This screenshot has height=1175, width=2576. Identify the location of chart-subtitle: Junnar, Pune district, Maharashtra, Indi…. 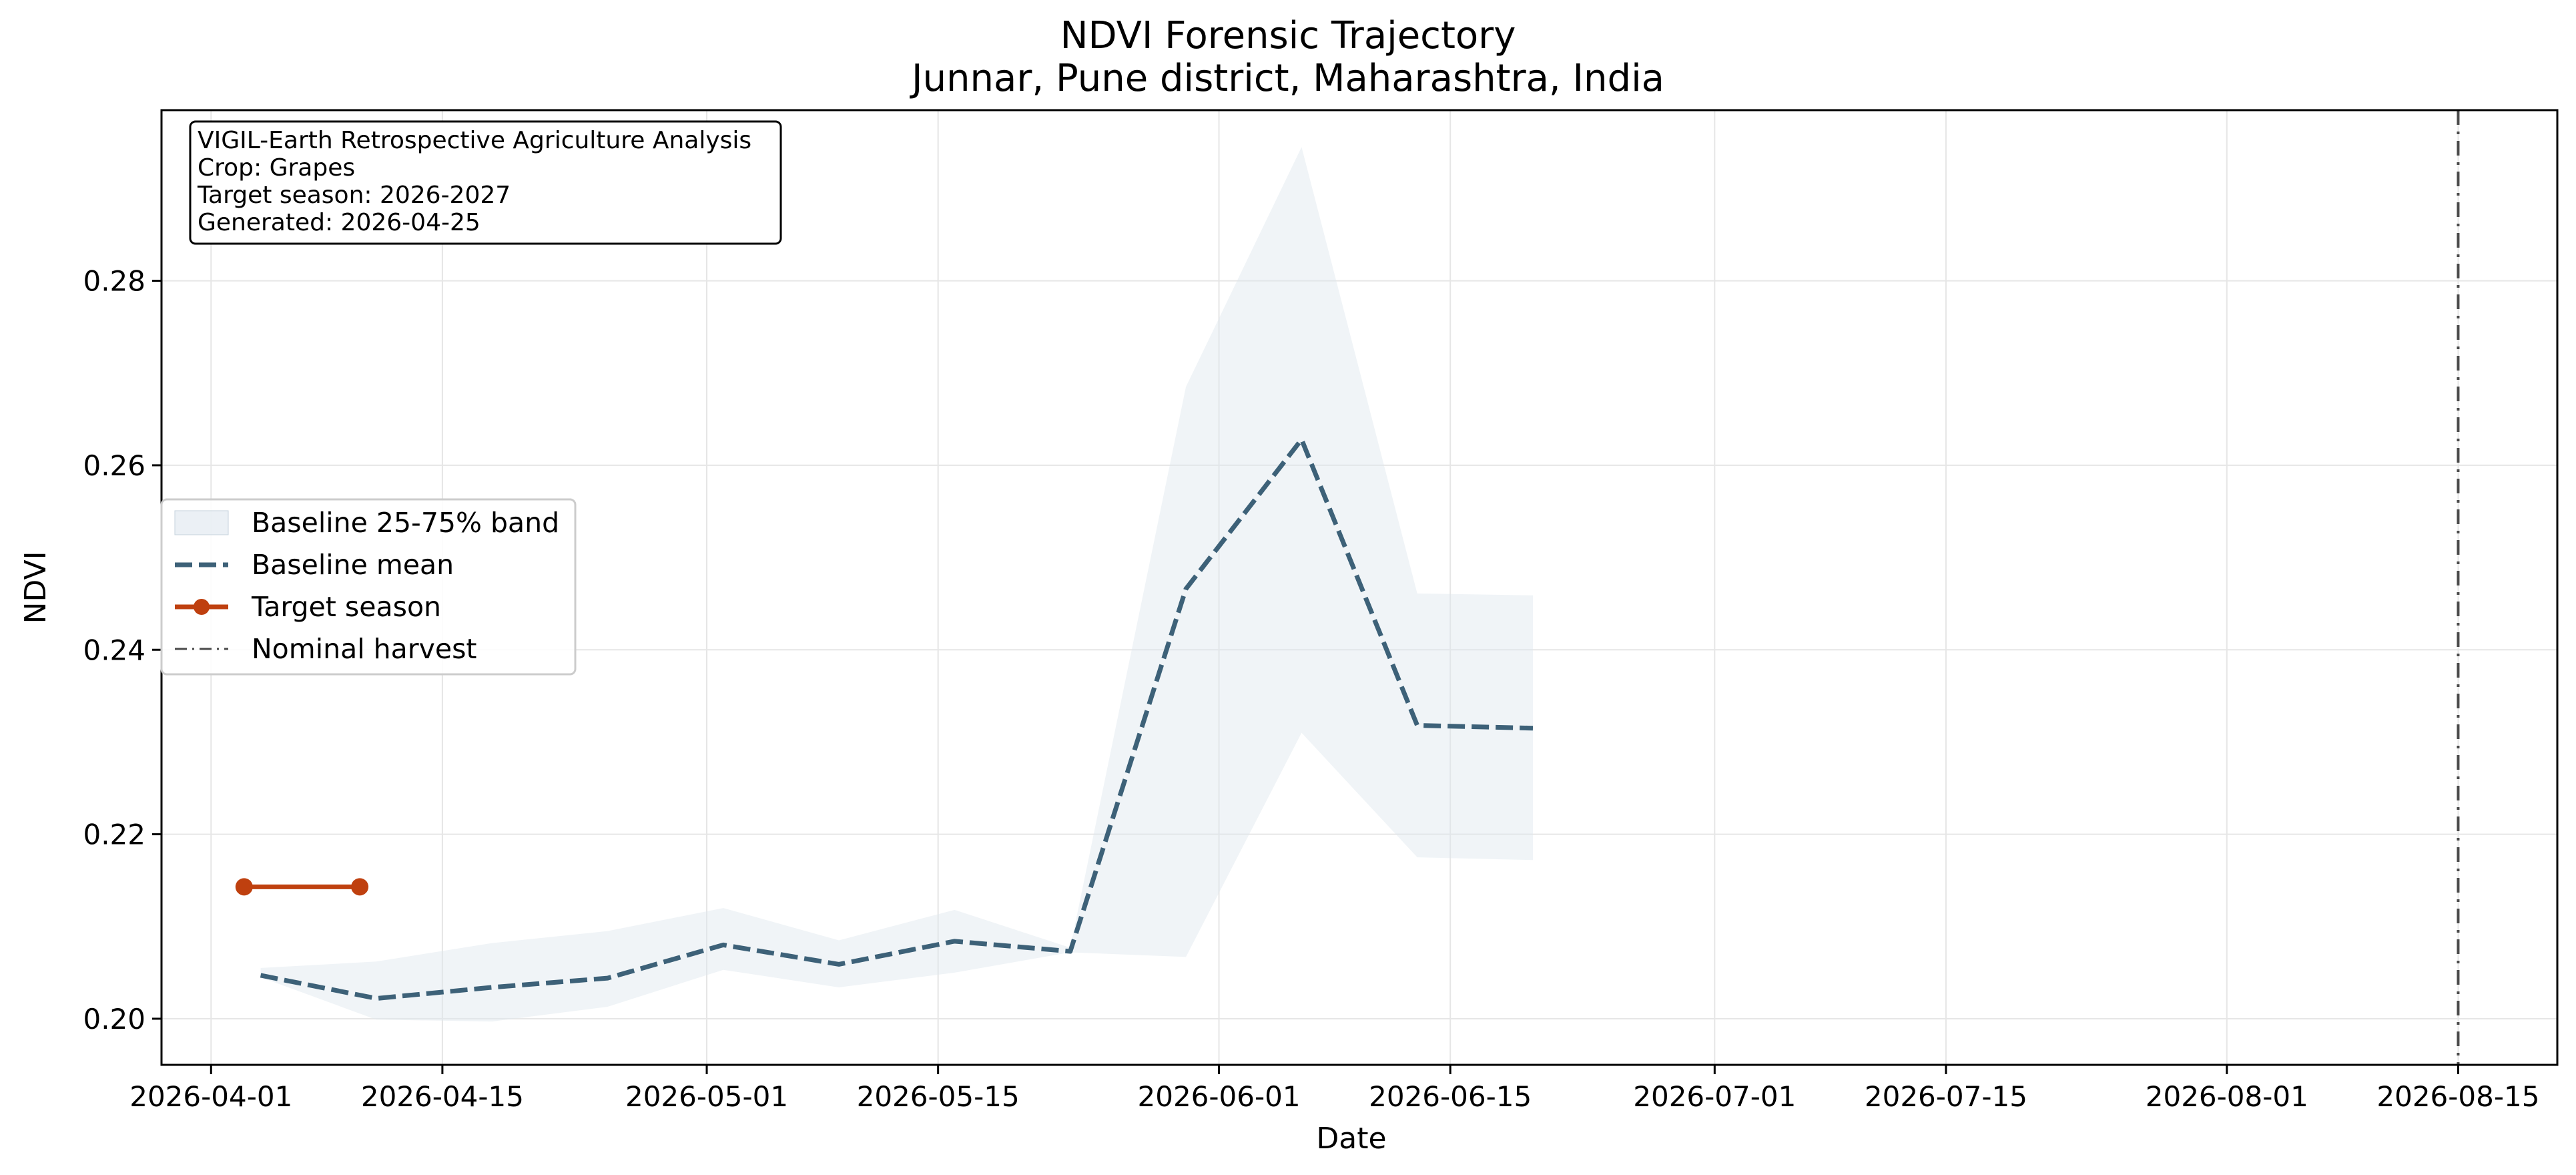
(1287, 78).